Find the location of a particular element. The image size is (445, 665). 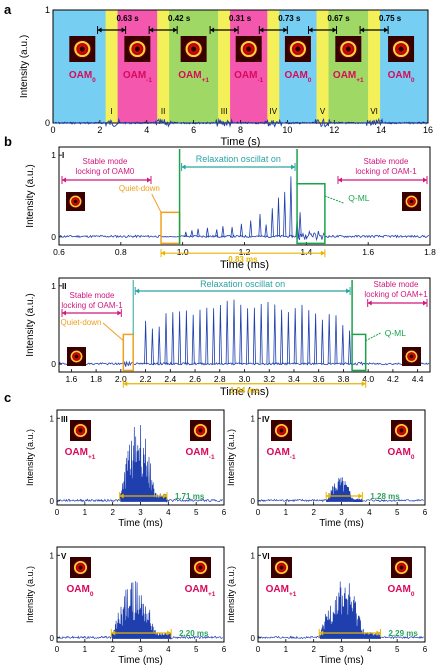

duration-label: 1.94 ms is located at coordinates (245, 390).